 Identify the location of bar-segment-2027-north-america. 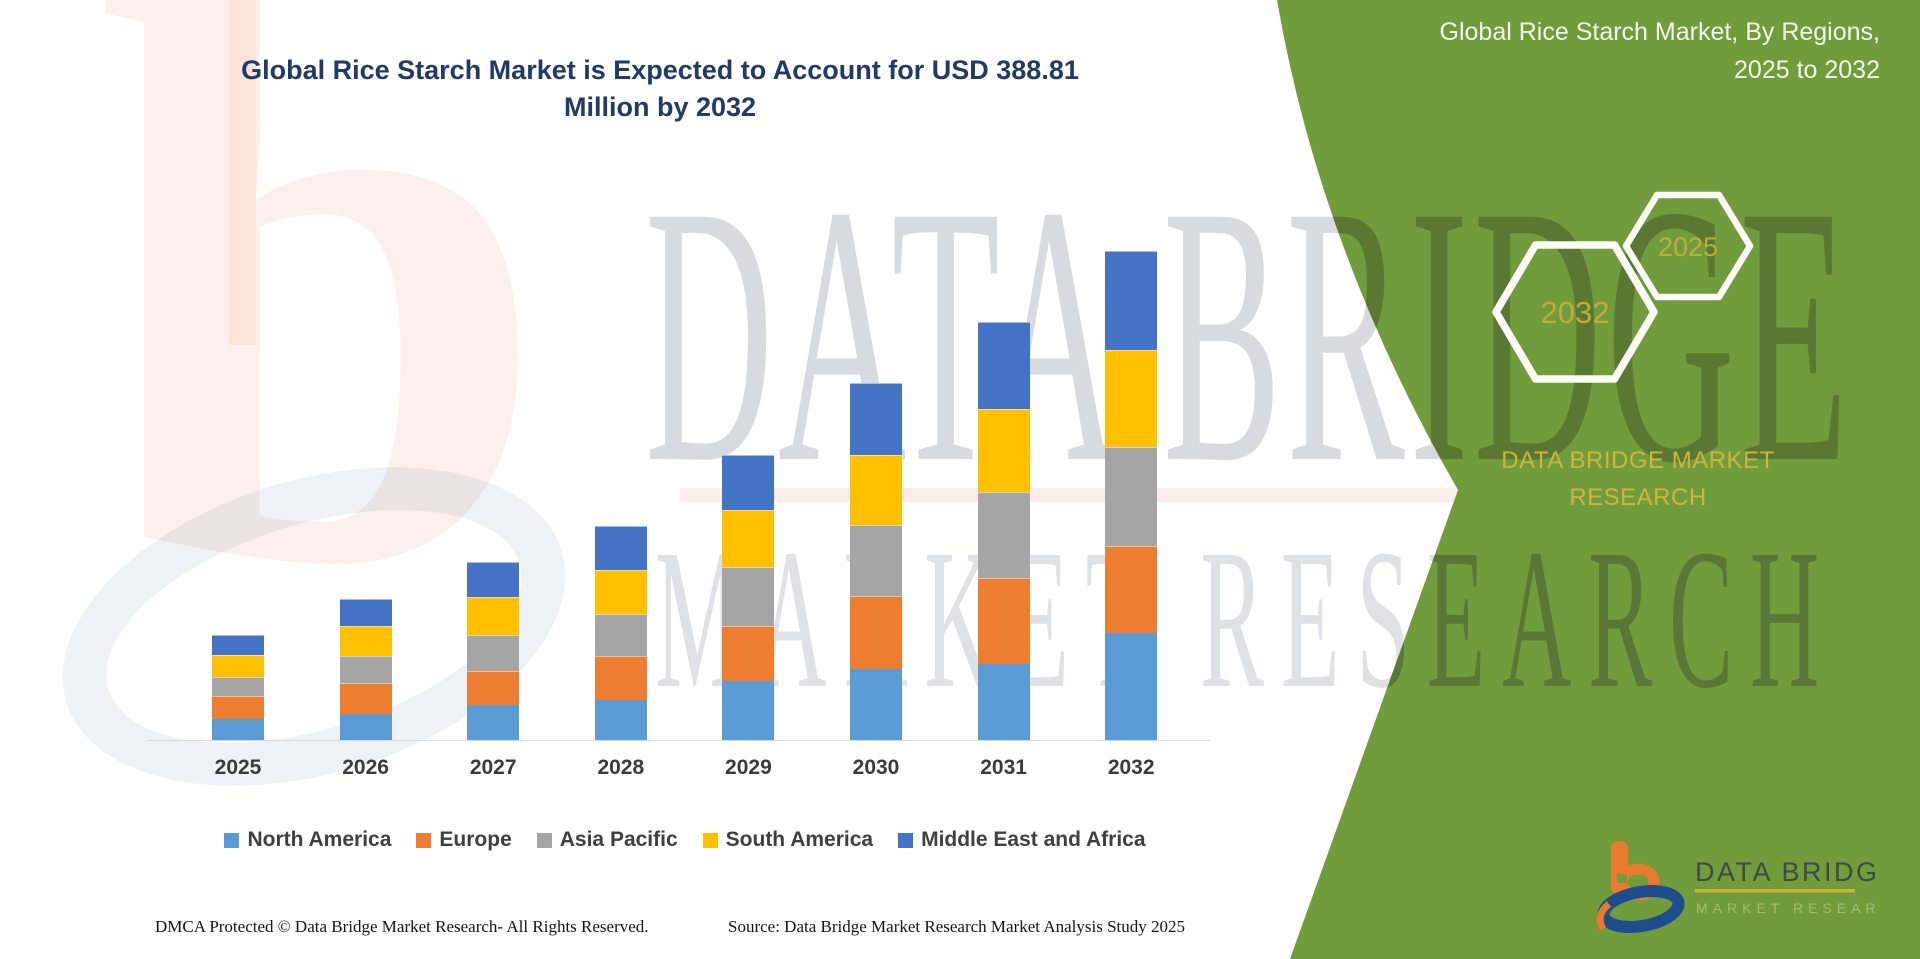
(493, 722).